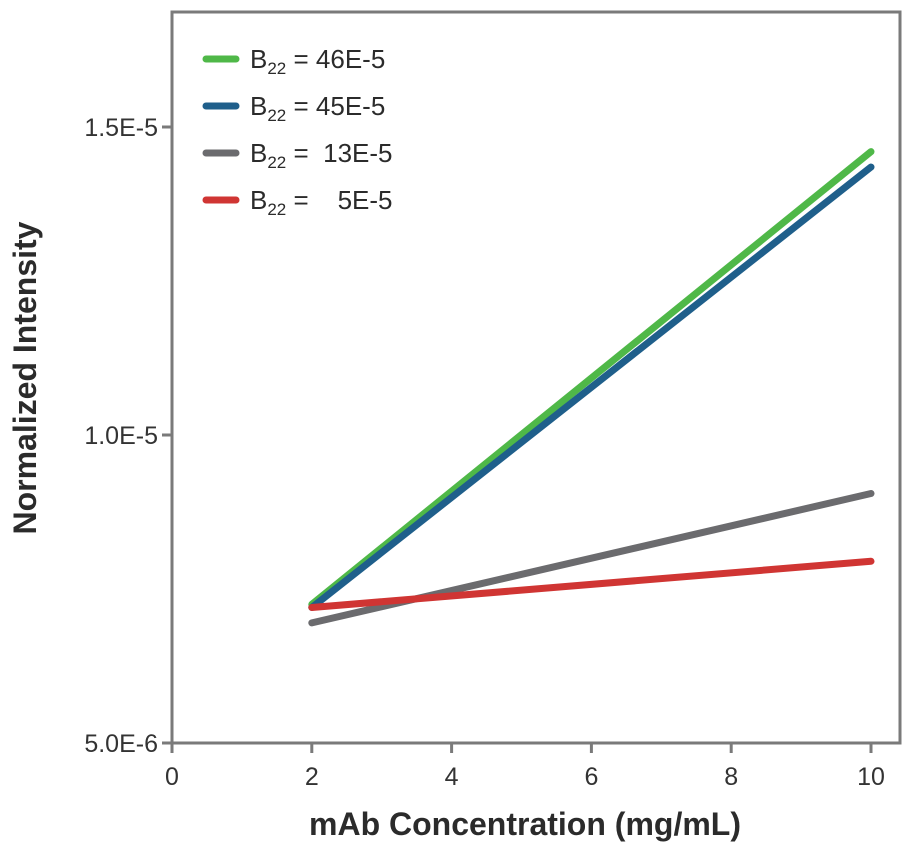  What do you see at coordinates (591, 777) in the screenshot?
I see `x-tick-label: 6` at bounding box center [591, 777].